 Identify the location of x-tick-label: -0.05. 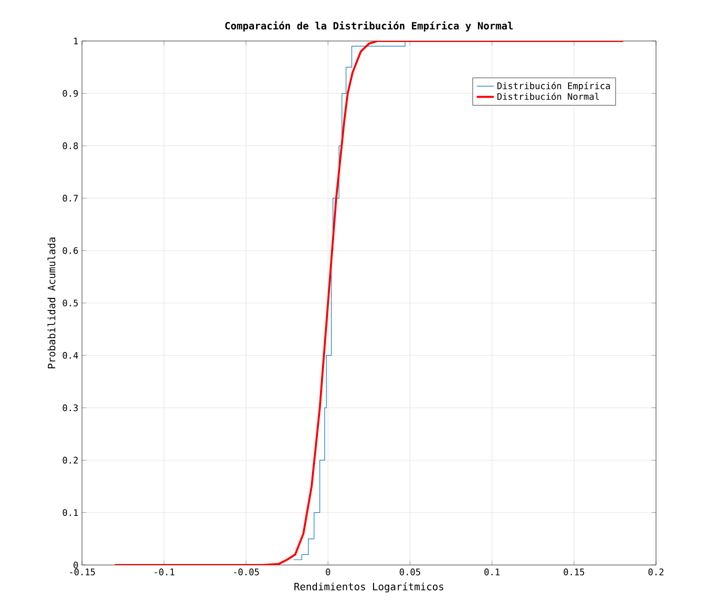
(246, 572).